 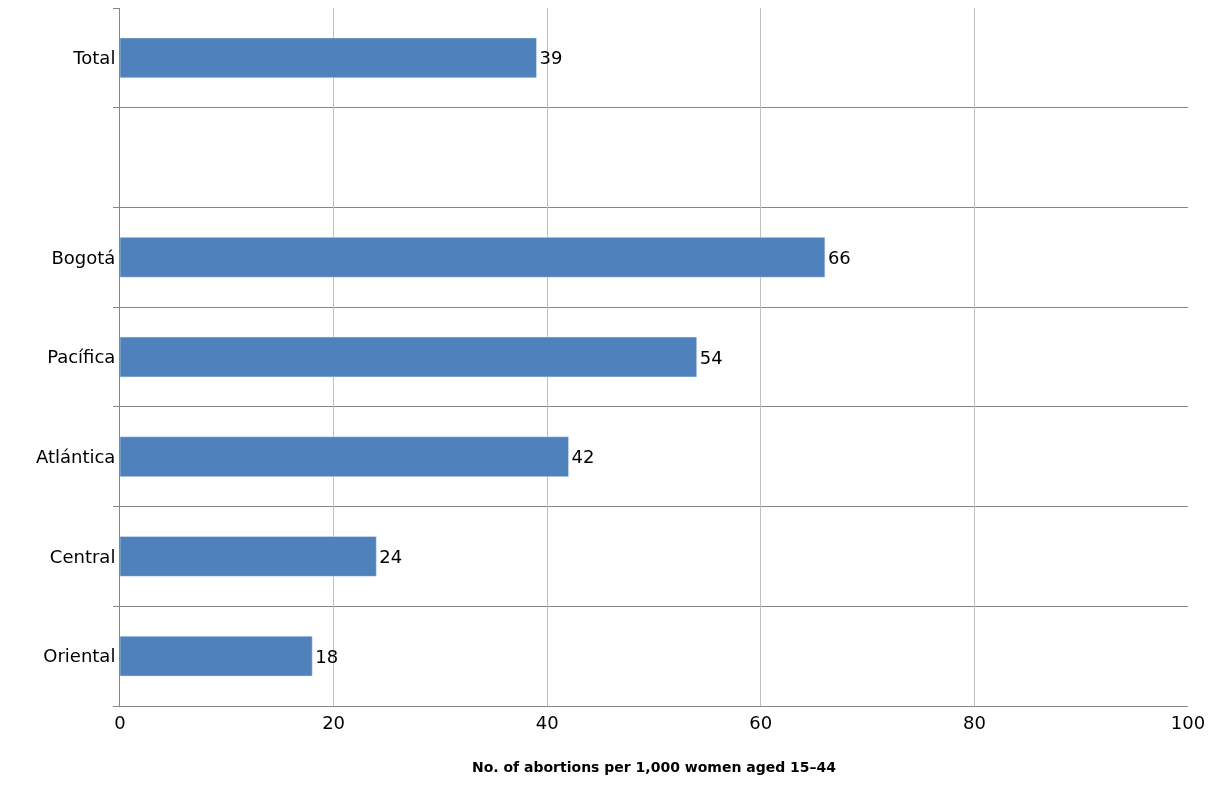 I want to click on data-label: 18, so click(x=327, y=656).